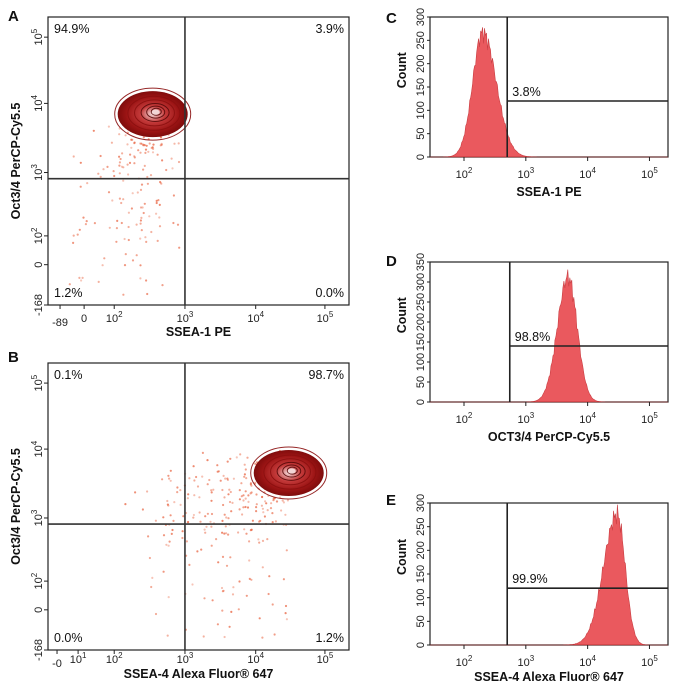  What do you see at coordinates (587, 418) in the screenshot?
I see `x-tick-label: 10⁴` at bounding box center [587, 418].